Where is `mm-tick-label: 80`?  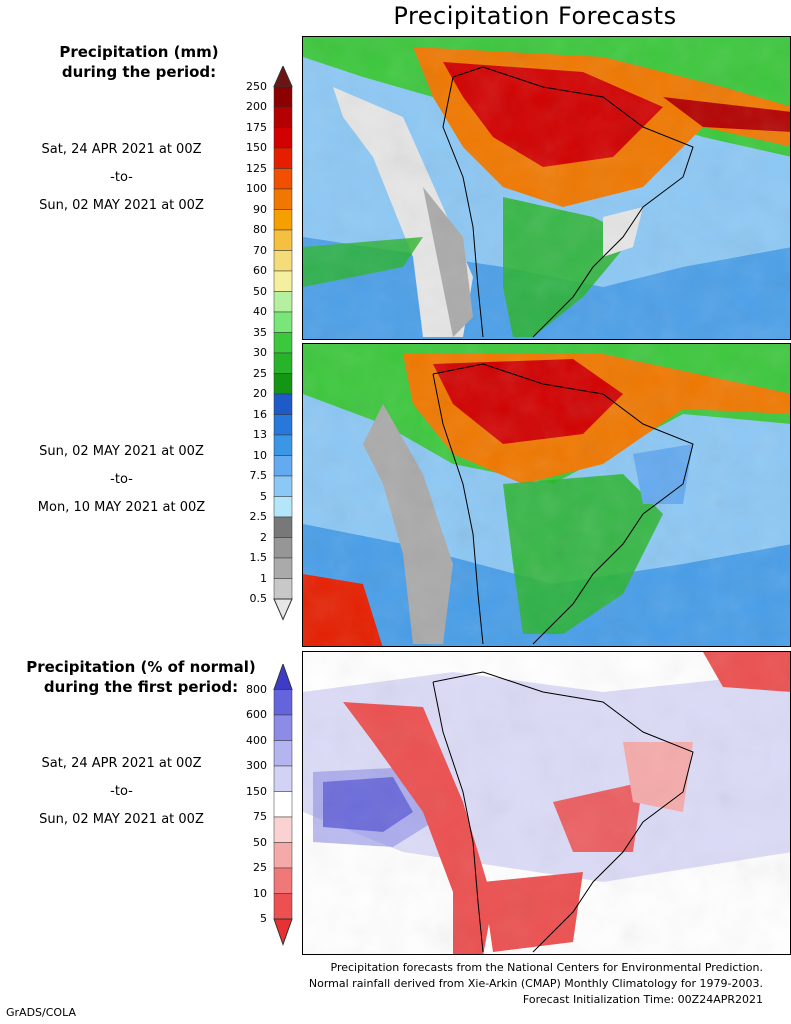
mm-tick-label: 80 is located at coordinates (260, 229).